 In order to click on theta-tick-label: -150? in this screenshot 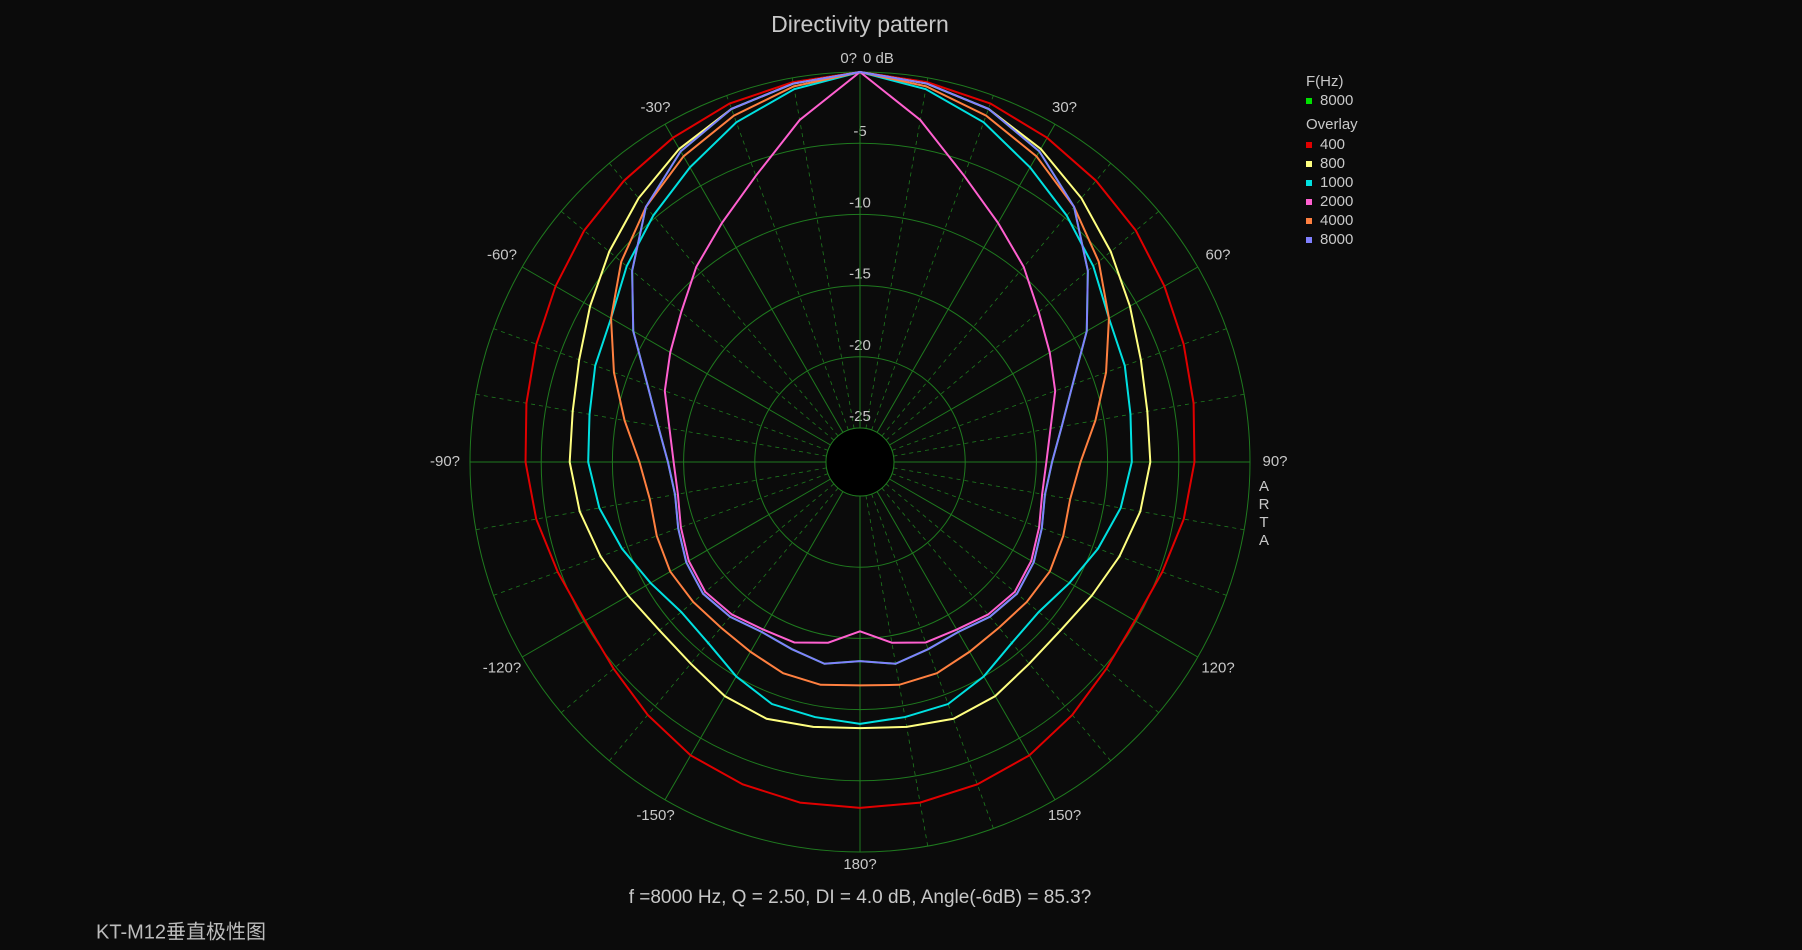, I will do `click(655, 815)`.